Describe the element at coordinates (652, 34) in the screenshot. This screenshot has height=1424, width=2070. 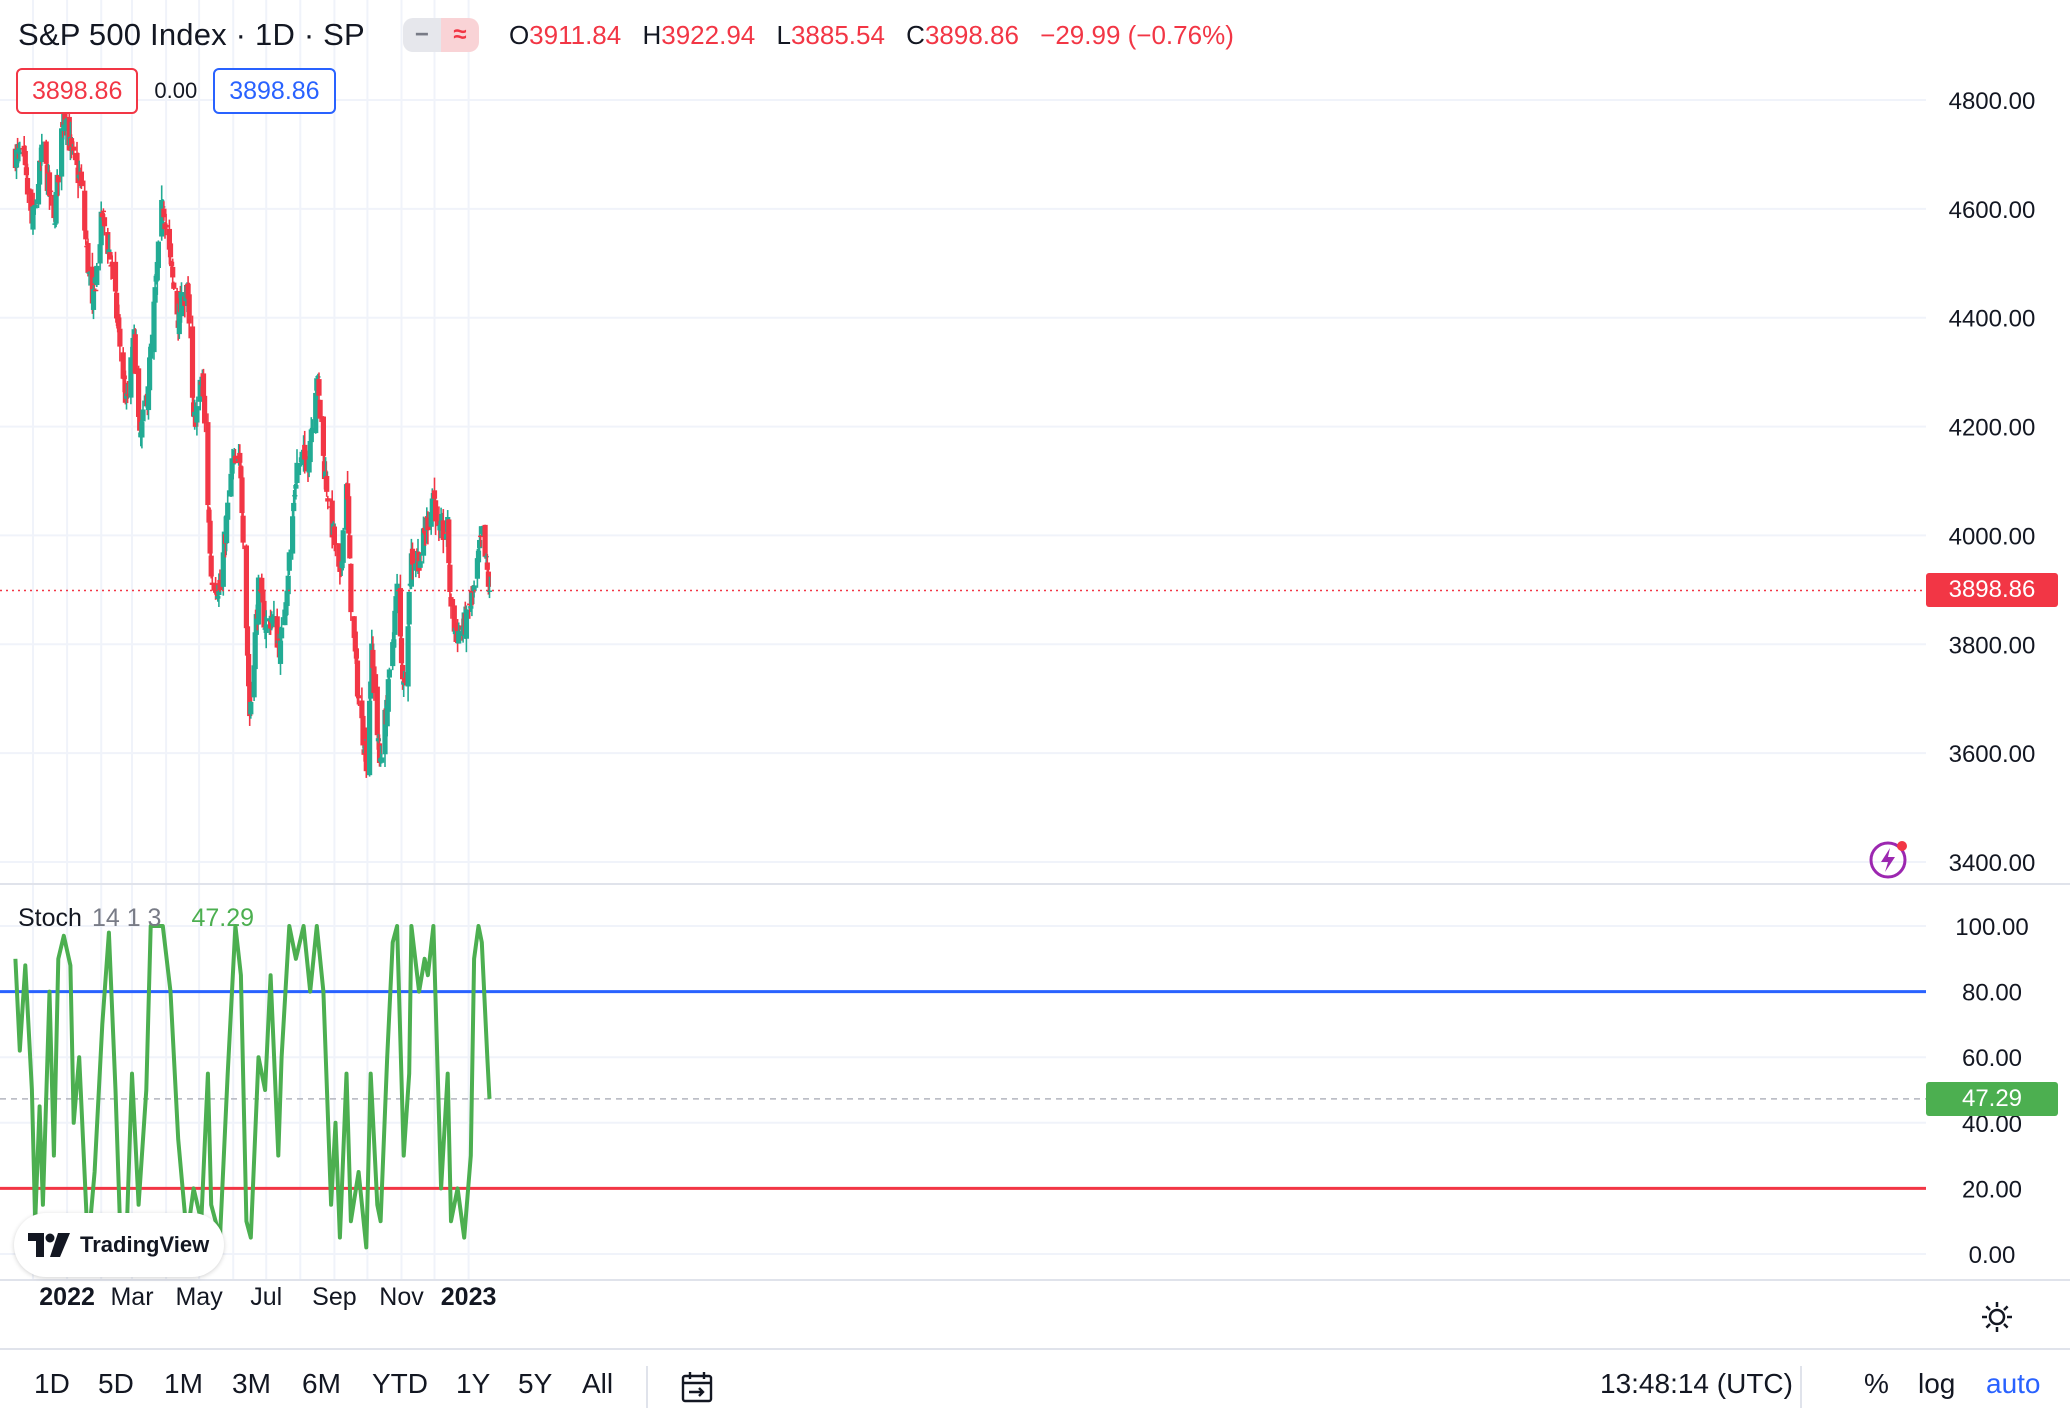
I see `high-label: H` at that location.